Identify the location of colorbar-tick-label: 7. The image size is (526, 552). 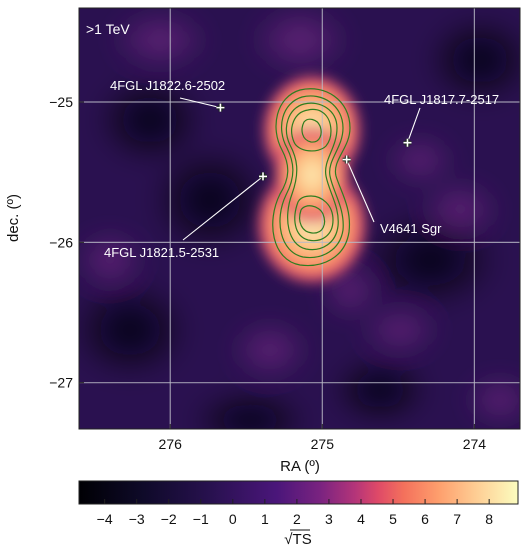
(457, 519).